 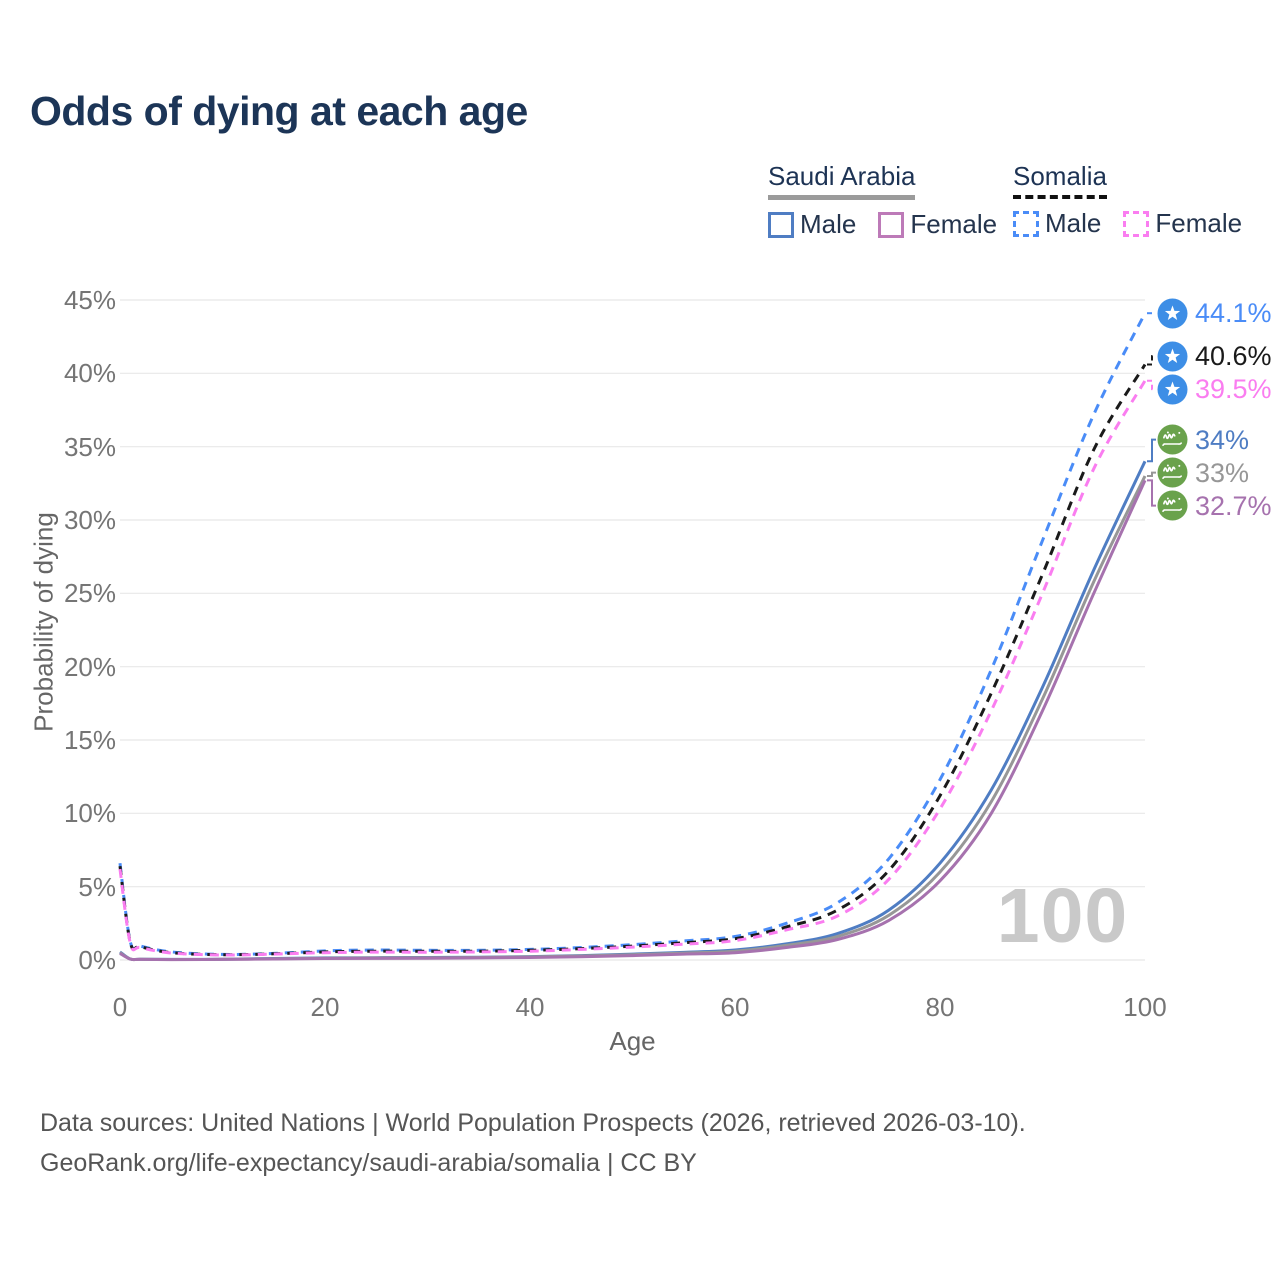 What do you see at coordinates (1233, 356) in the screenshot?
I see `end-label-value: 40.6%` at bounding box center [1233, 356].